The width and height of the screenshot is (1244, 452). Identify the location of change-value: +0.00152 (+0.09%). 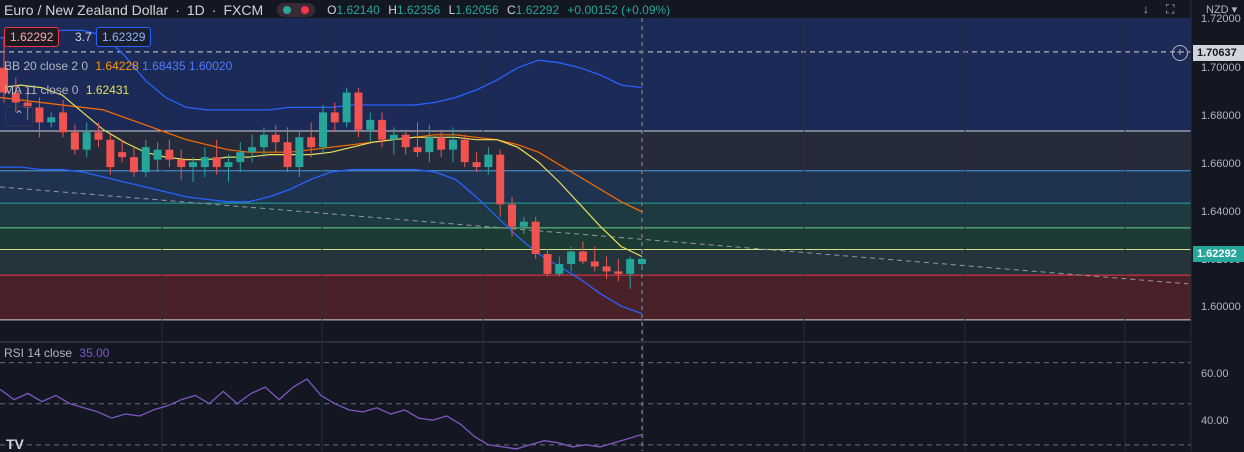
(619, 10).